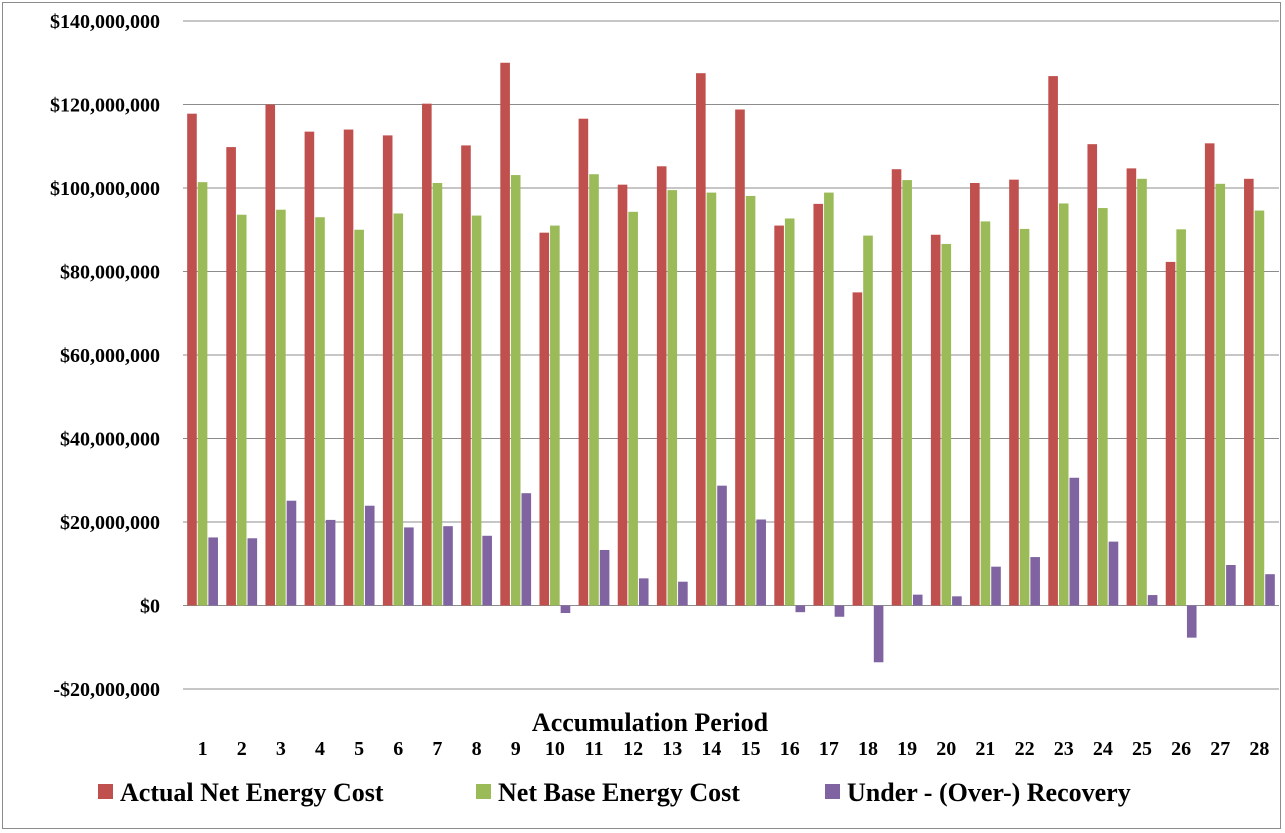 This screenshot has height=833, width=1285. Describe the element at coordinates (106, 690) in the screenshot. I see `y-tick-label: -$20,000,000` at that location.